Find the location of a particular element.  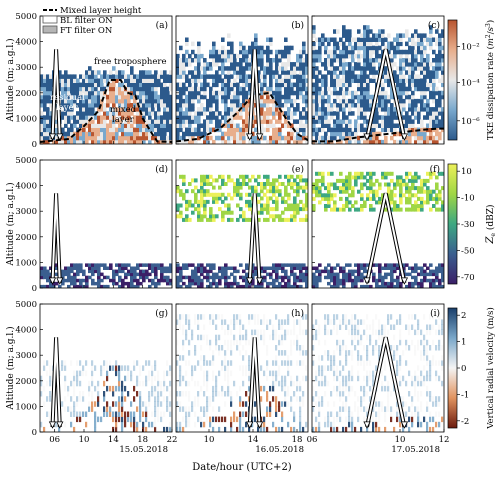

x-tick-label: 12 is located at coordinates (444, 440).